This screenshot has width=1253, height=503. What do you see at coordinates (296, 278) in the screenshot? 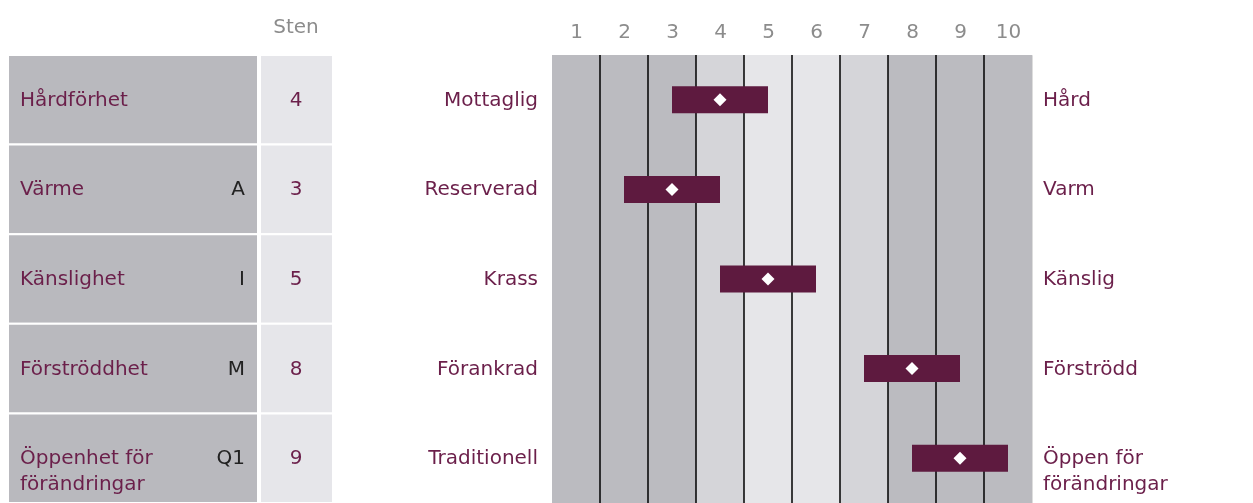
I see `data-label: 5` at bounding box center [296, 278].